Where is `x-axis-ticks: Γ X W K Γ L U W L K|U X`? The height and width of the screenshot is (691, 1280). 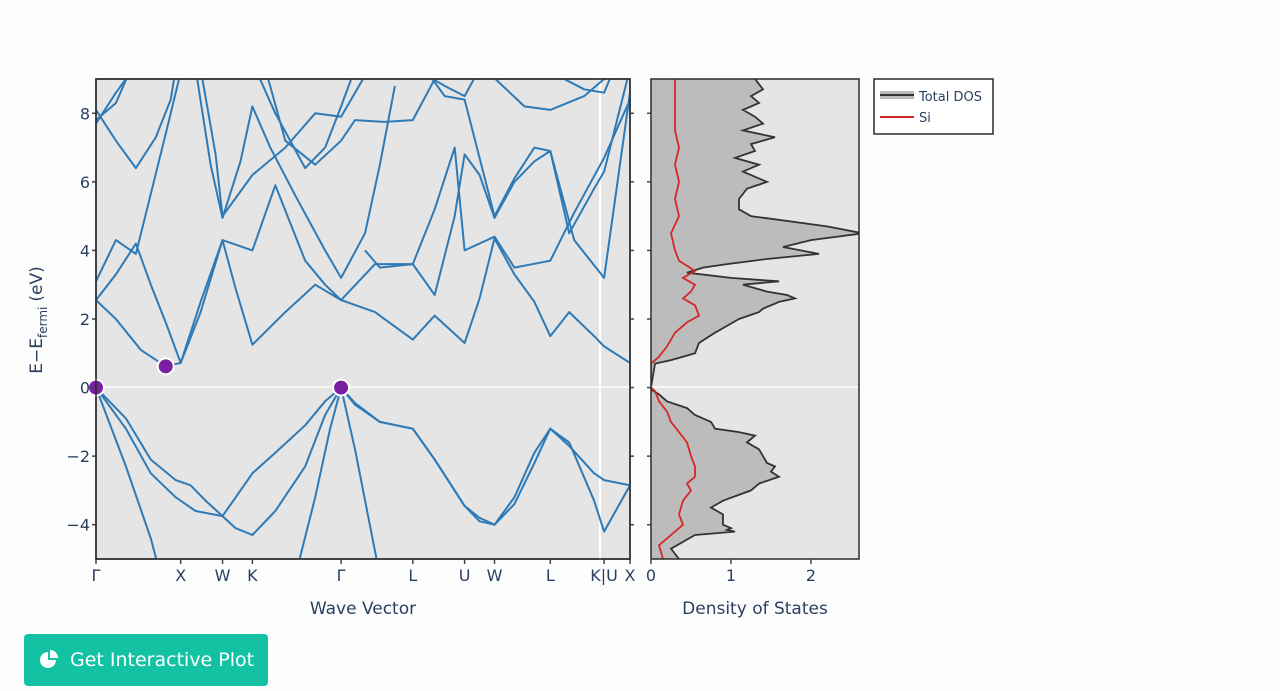
x-axis-ticks: Γ X W K Γ L U W L K|U X is located at coordinates (364, 572).